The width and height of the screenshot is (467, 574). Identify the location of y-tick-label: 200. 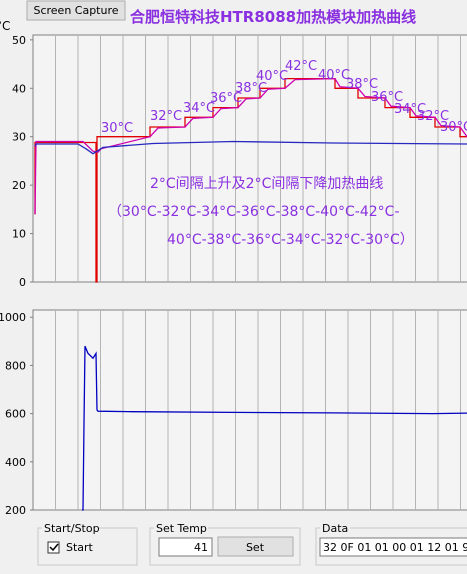
(15, 510).